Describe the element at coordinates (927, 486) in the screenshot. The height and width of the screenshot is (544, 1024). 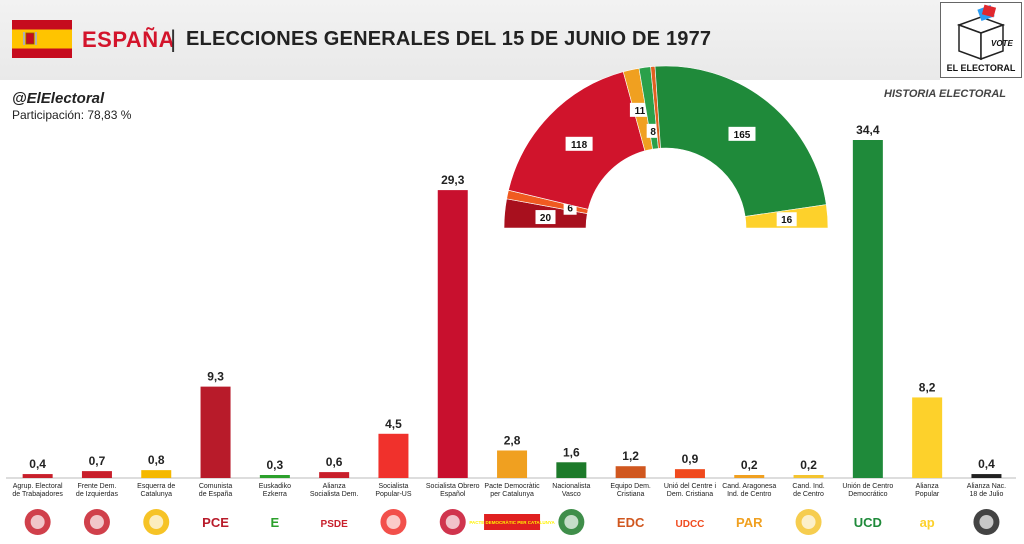
I see `party-label: Alianza` at that location.